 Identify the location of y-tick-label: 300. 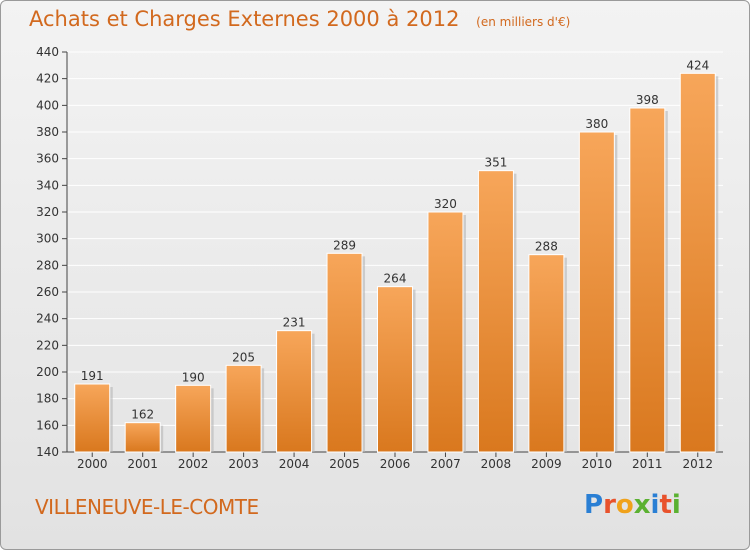
(47, 239).